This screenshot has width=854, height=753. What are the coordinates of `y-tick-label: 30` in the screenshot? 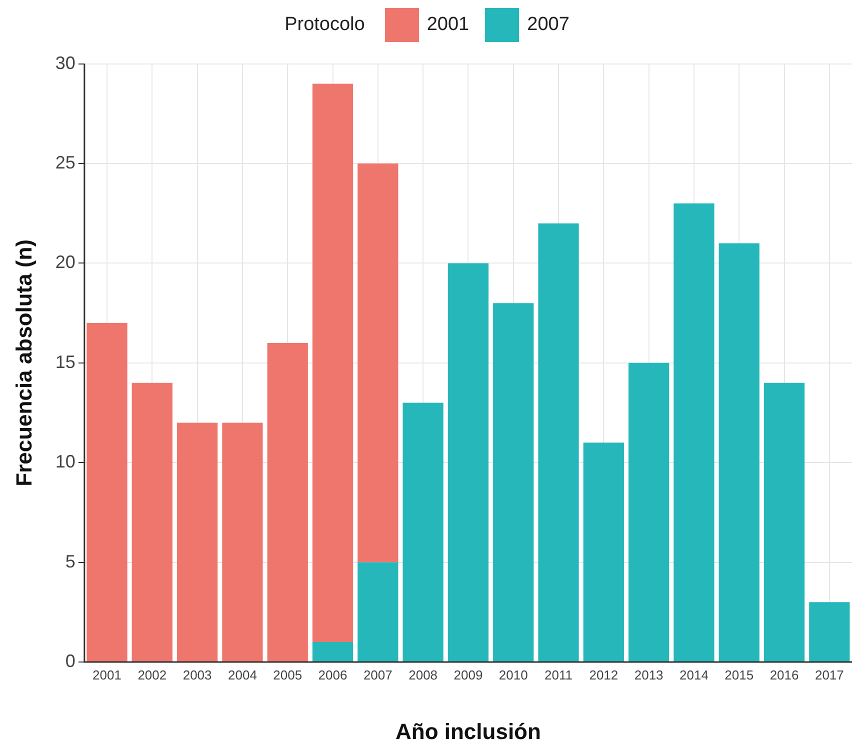 It's located at (65, 62).